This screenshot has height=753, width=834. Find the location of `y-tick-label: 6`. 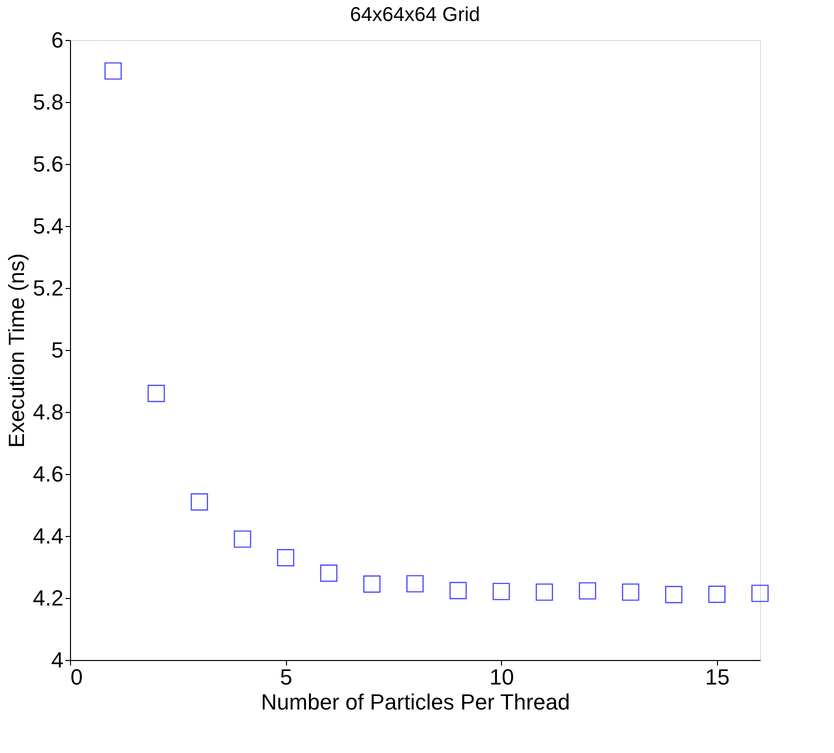

y-tick-label: 6 is located at coordinates (57, 40).